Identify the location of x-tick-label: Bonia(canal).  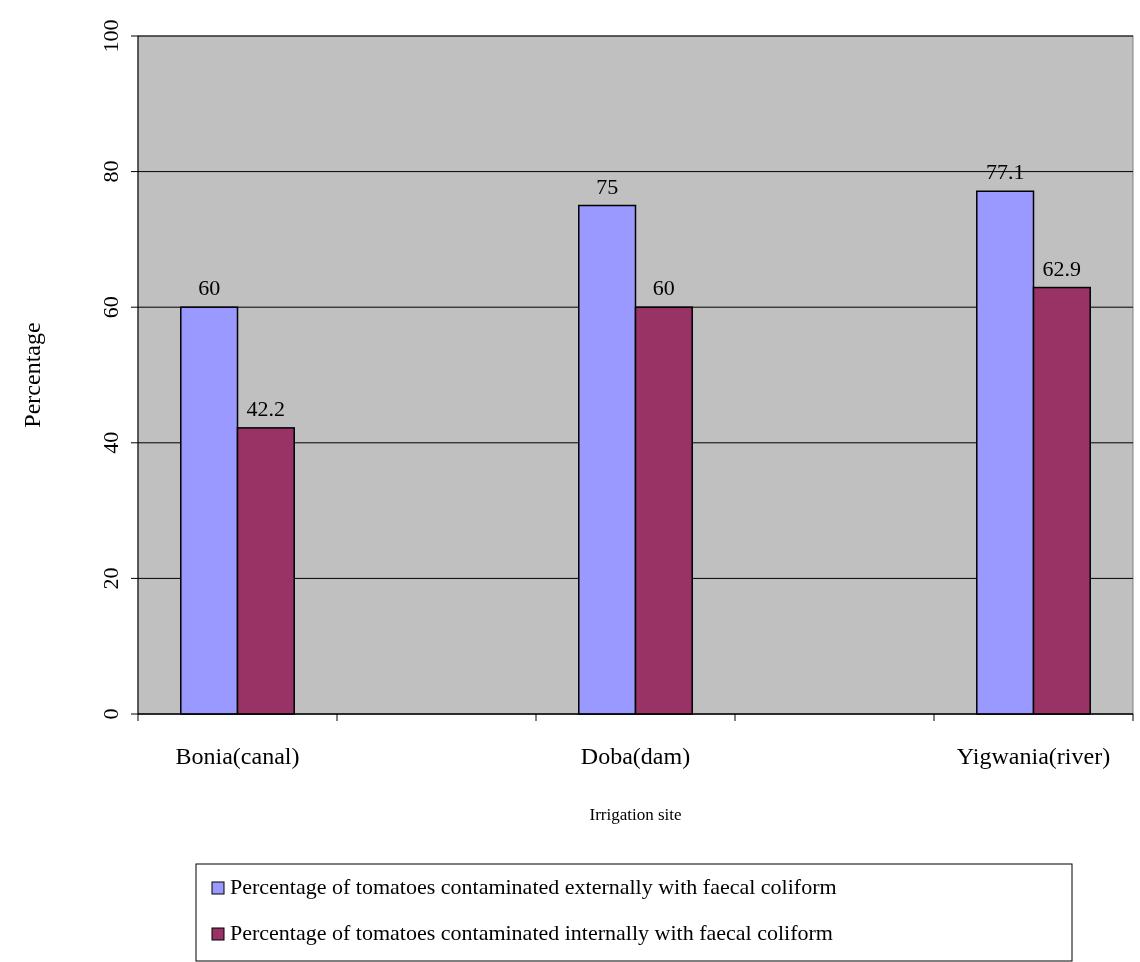
(237, 756).